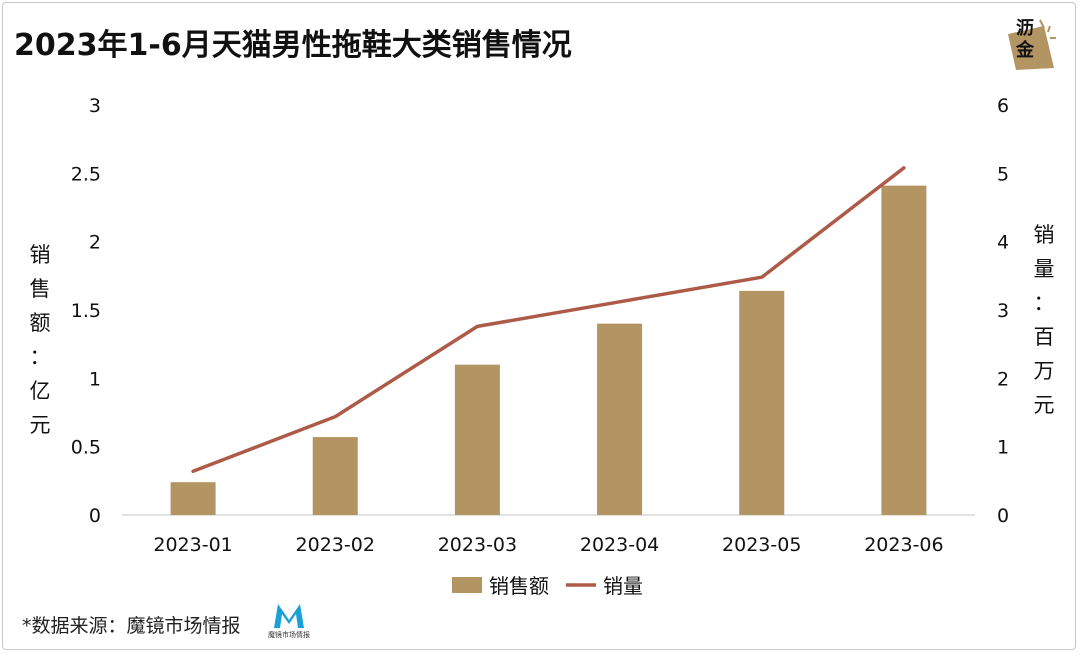 The image size is (1080, 654). What do you see at coordinates (1003, 448) in the screenshot?
I see `right-tick-label: 1` at bounding box center [1003, 448].